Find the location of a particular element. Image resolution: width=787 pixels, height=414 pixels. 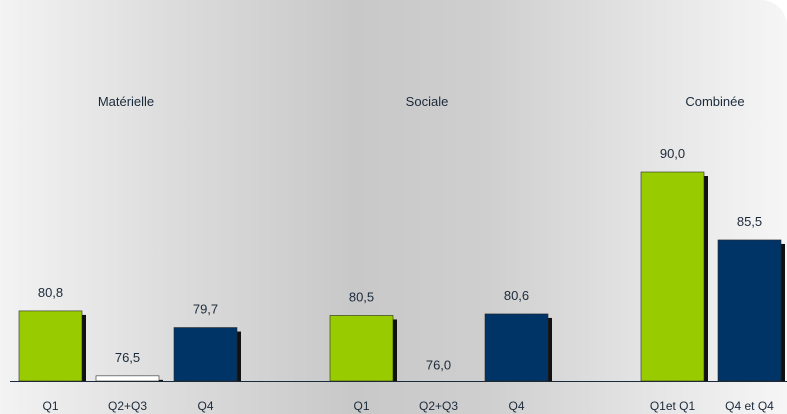

data-label: 76,5 is located at coordinates (127, 357).